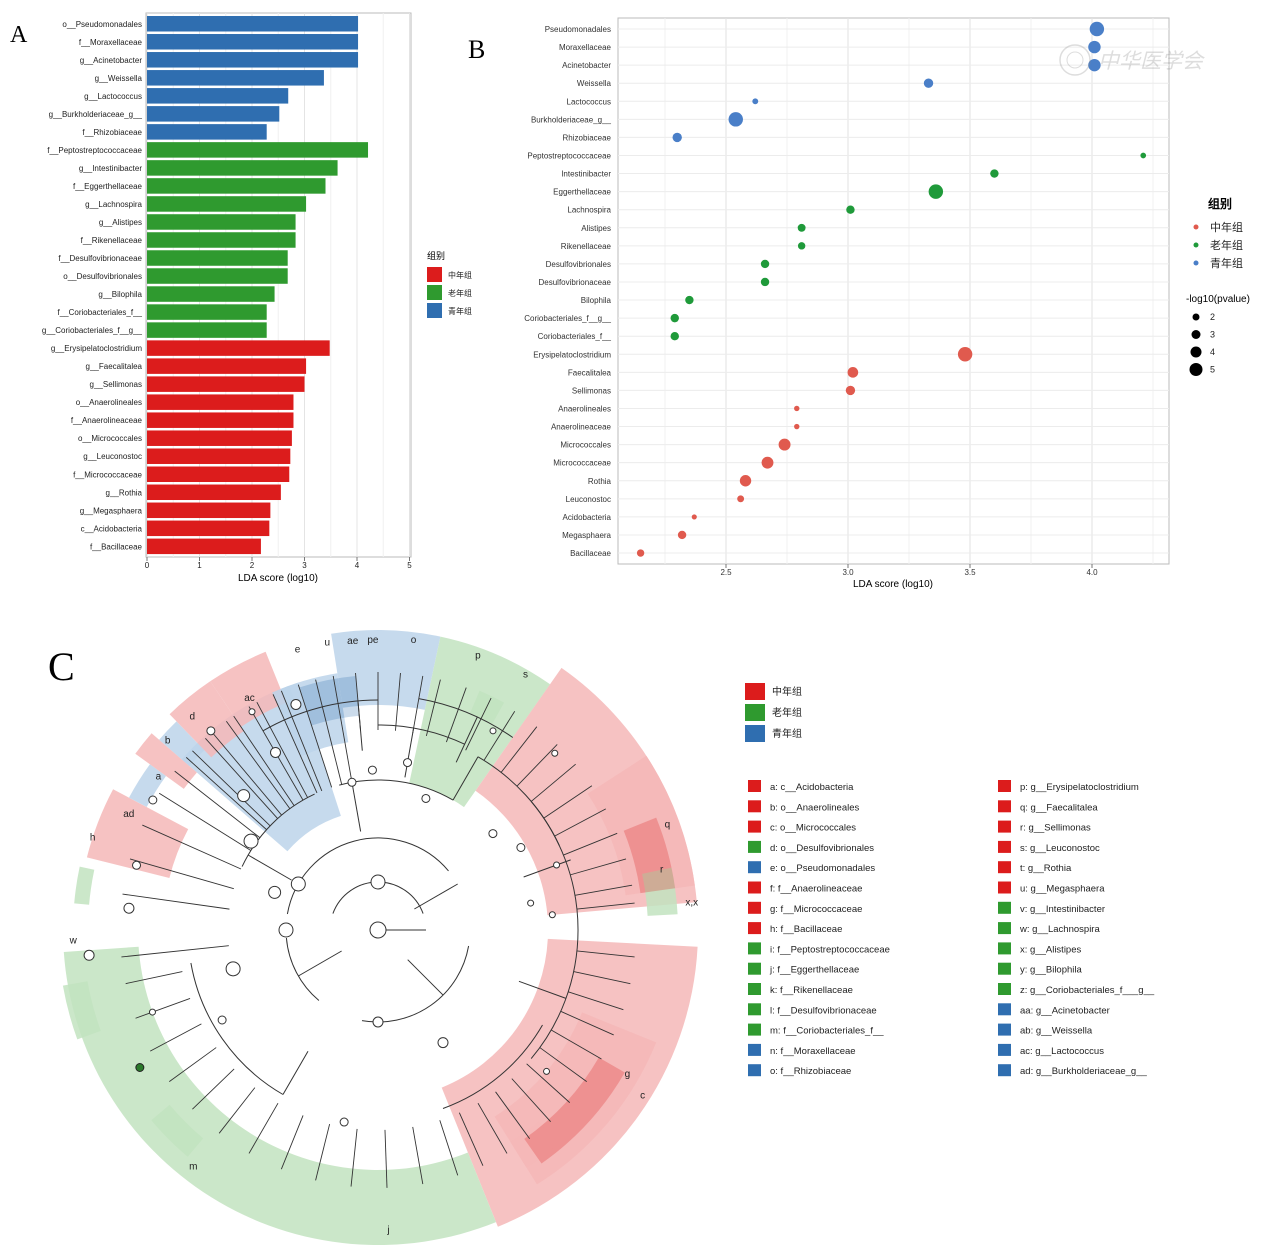  I want to click on key-entry: r: g__Sellimonas, so click(1055, 828).